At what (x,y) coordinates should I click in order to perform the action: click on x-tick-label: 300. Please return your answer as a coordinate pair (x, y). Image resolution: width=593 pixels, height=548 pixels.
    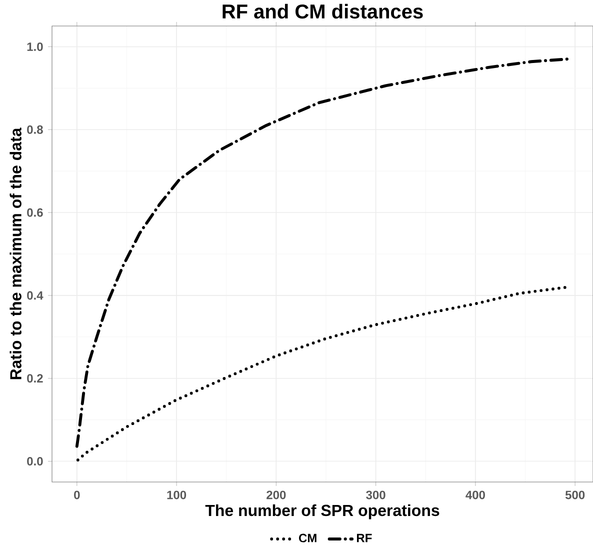
    Looking at the image, I should click on (376, 495).